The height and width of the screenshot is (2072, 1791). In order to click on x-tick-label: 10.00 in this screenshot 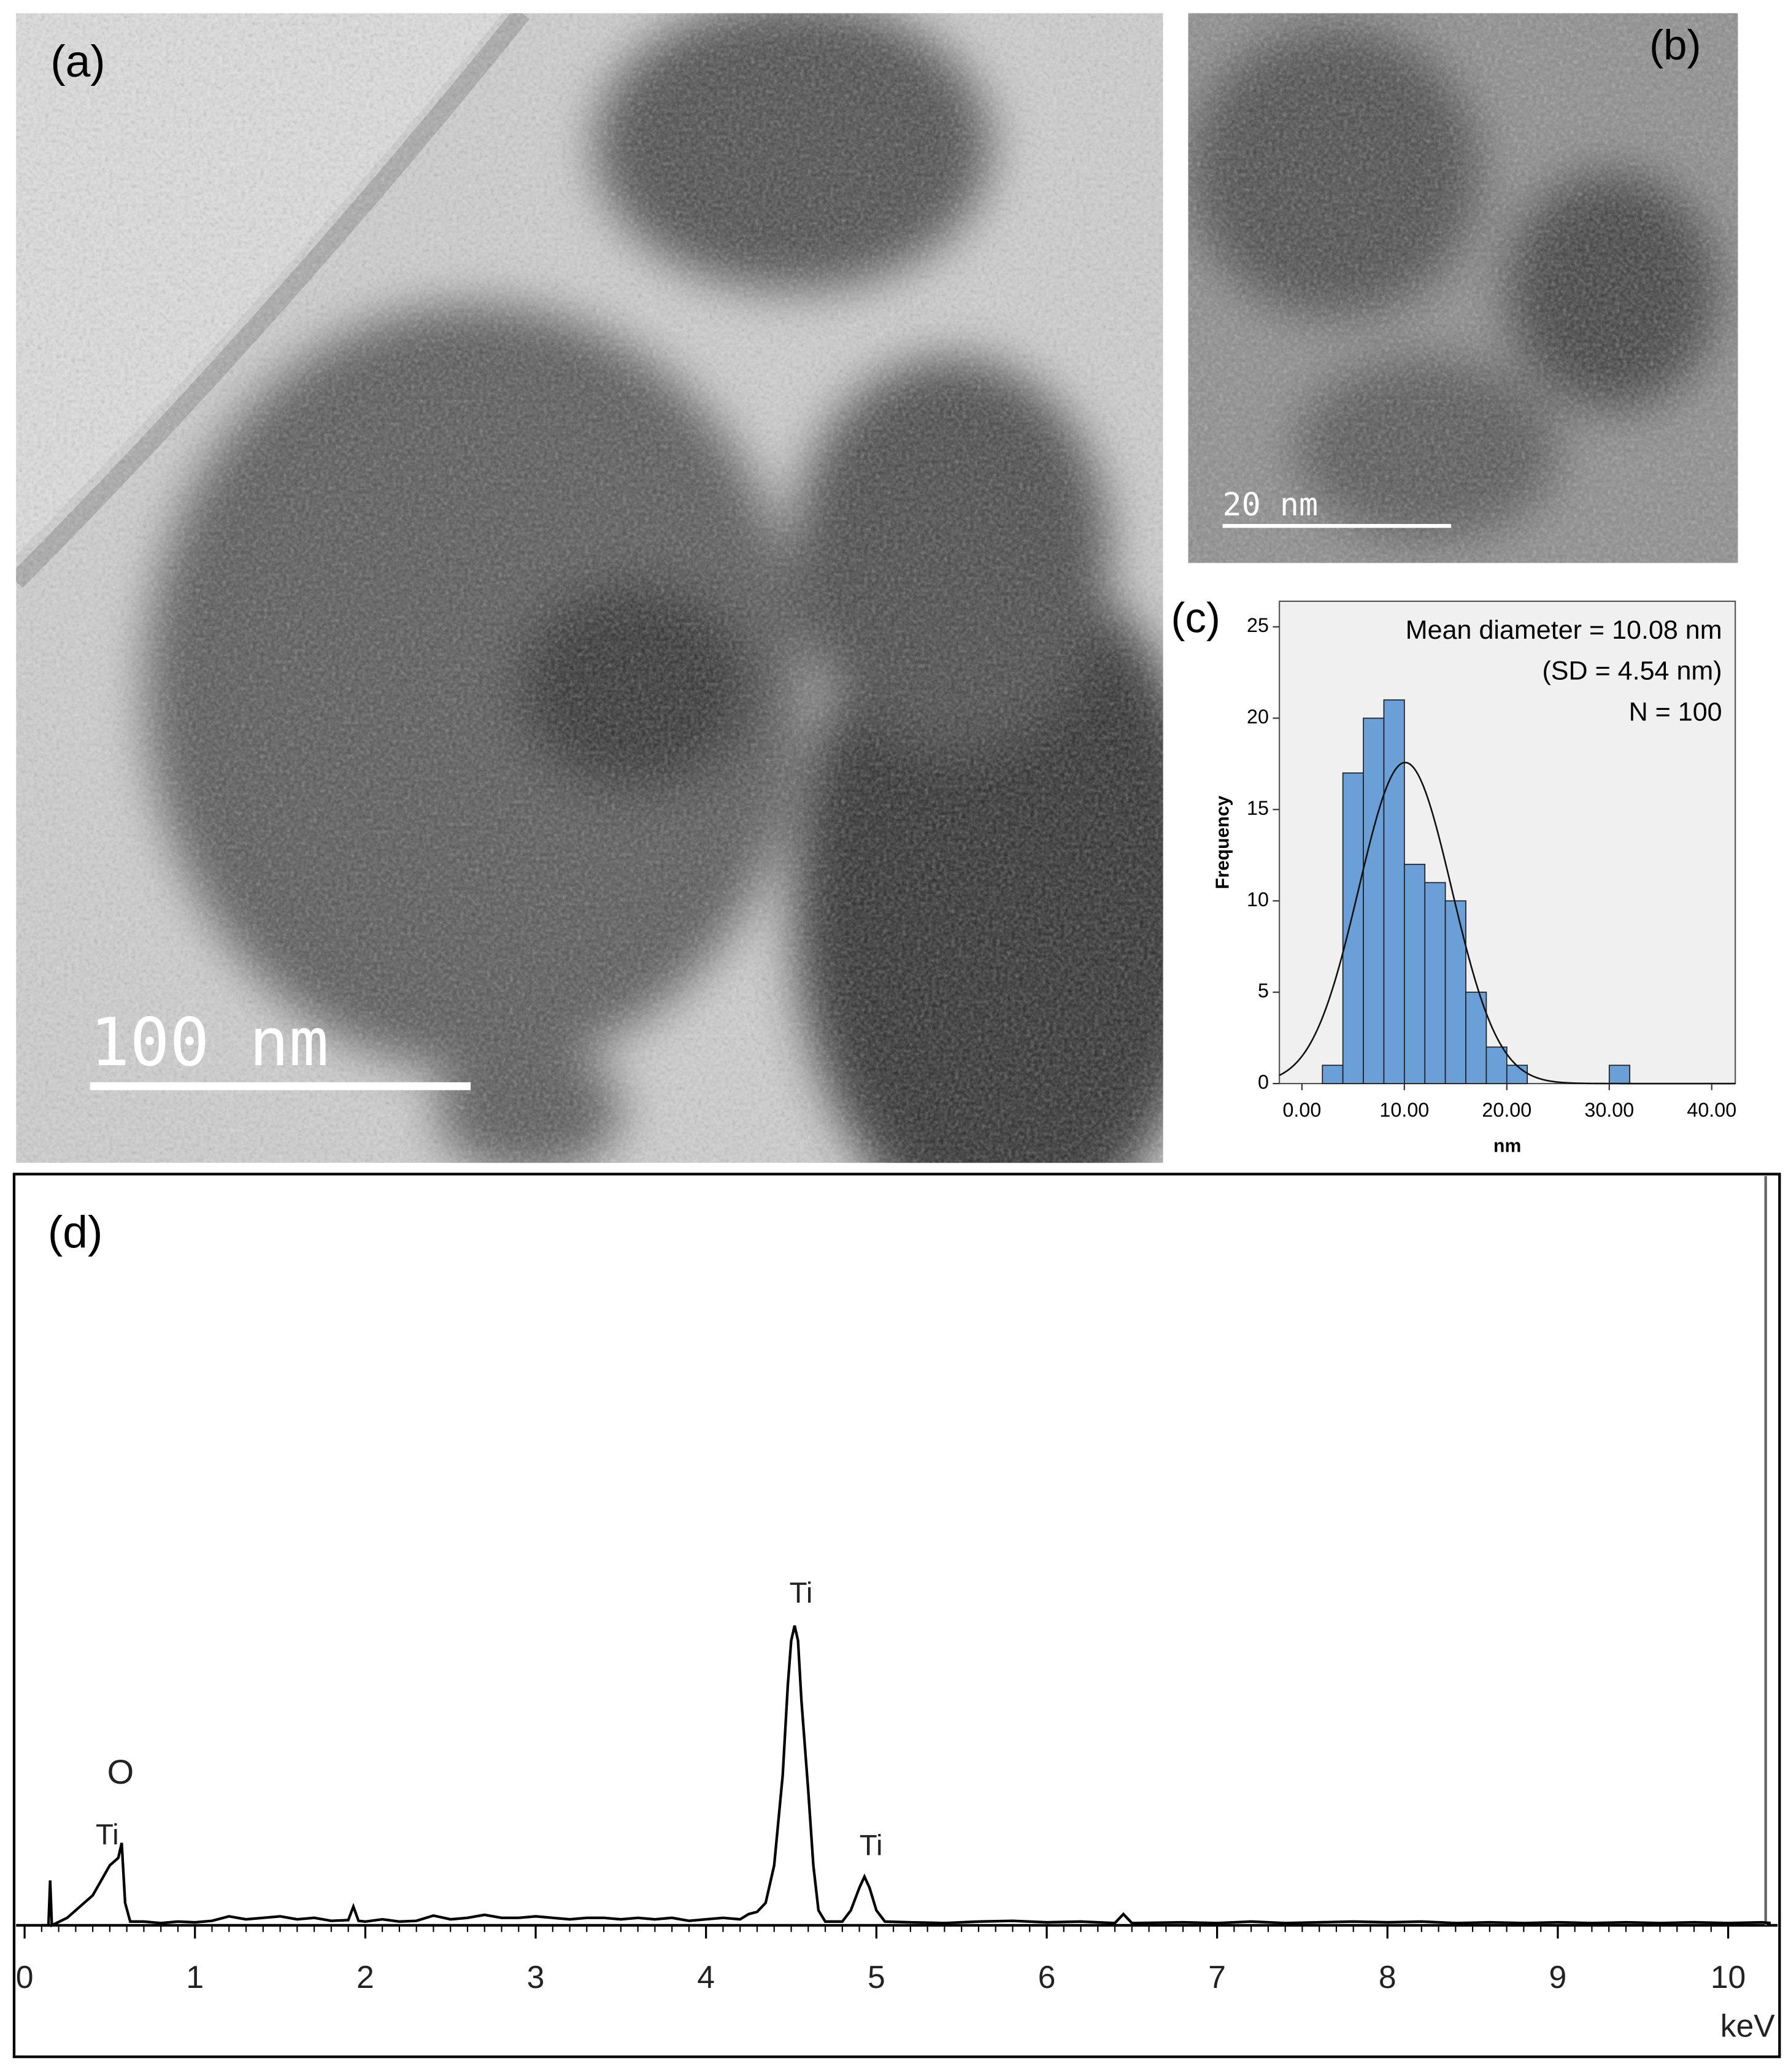, I will do `click(1404, 1110)`.